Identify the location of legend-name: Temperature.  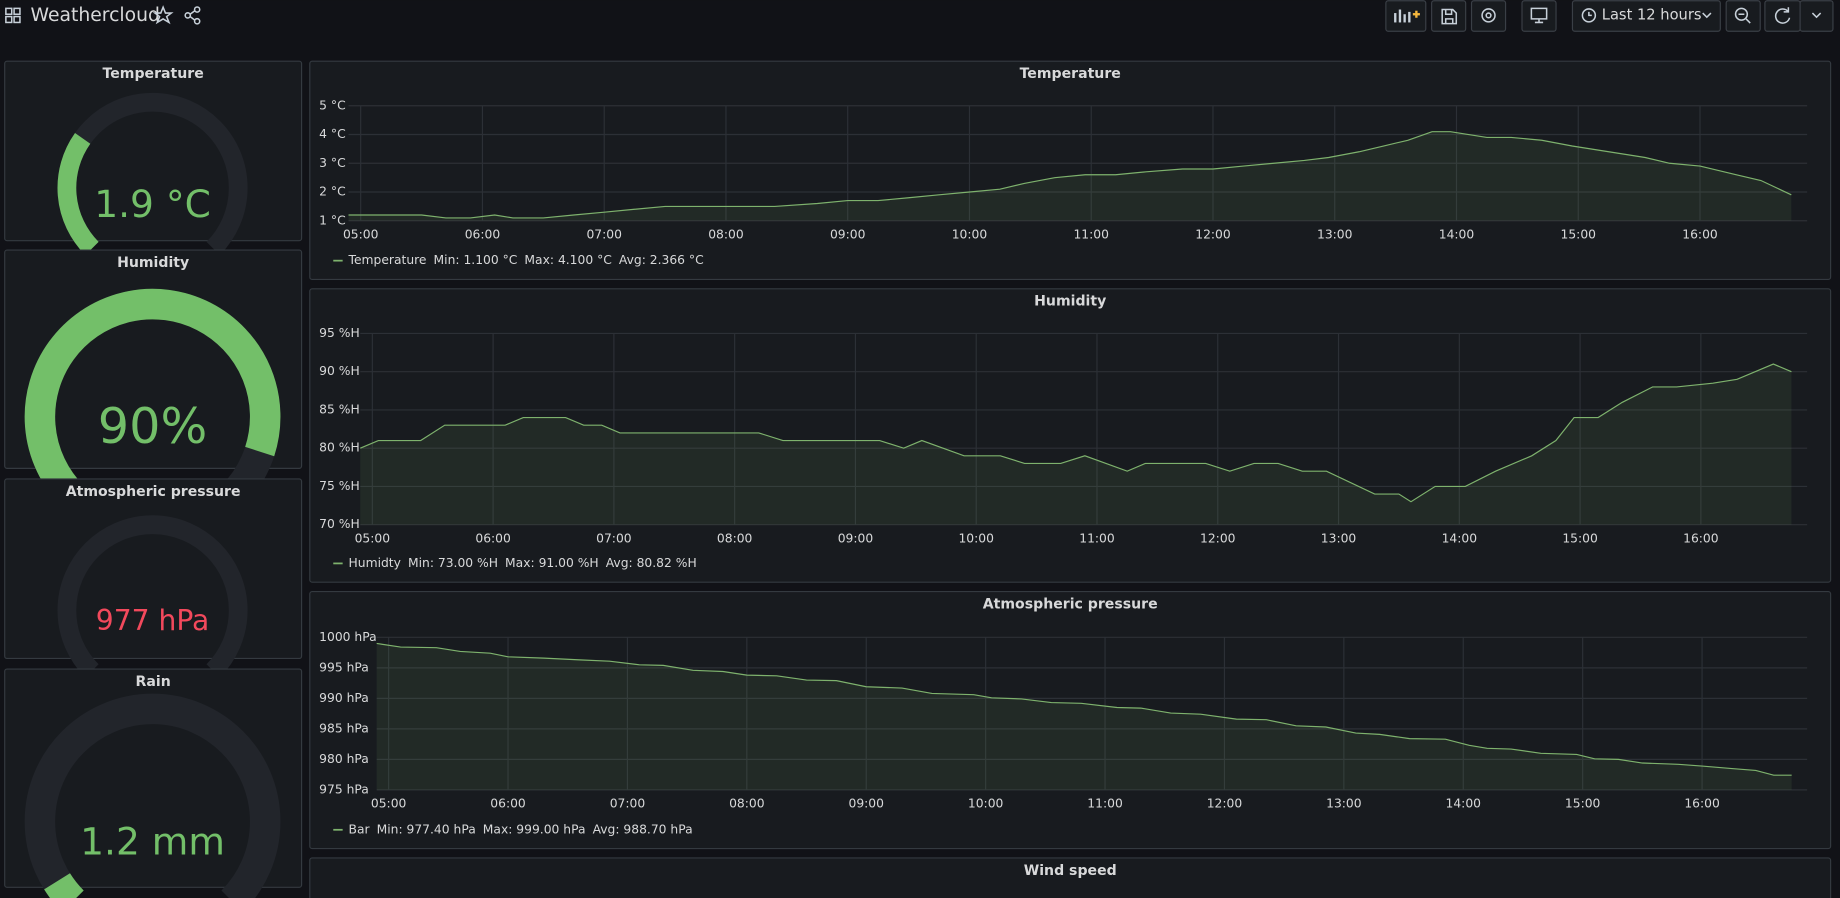
(387, 260).